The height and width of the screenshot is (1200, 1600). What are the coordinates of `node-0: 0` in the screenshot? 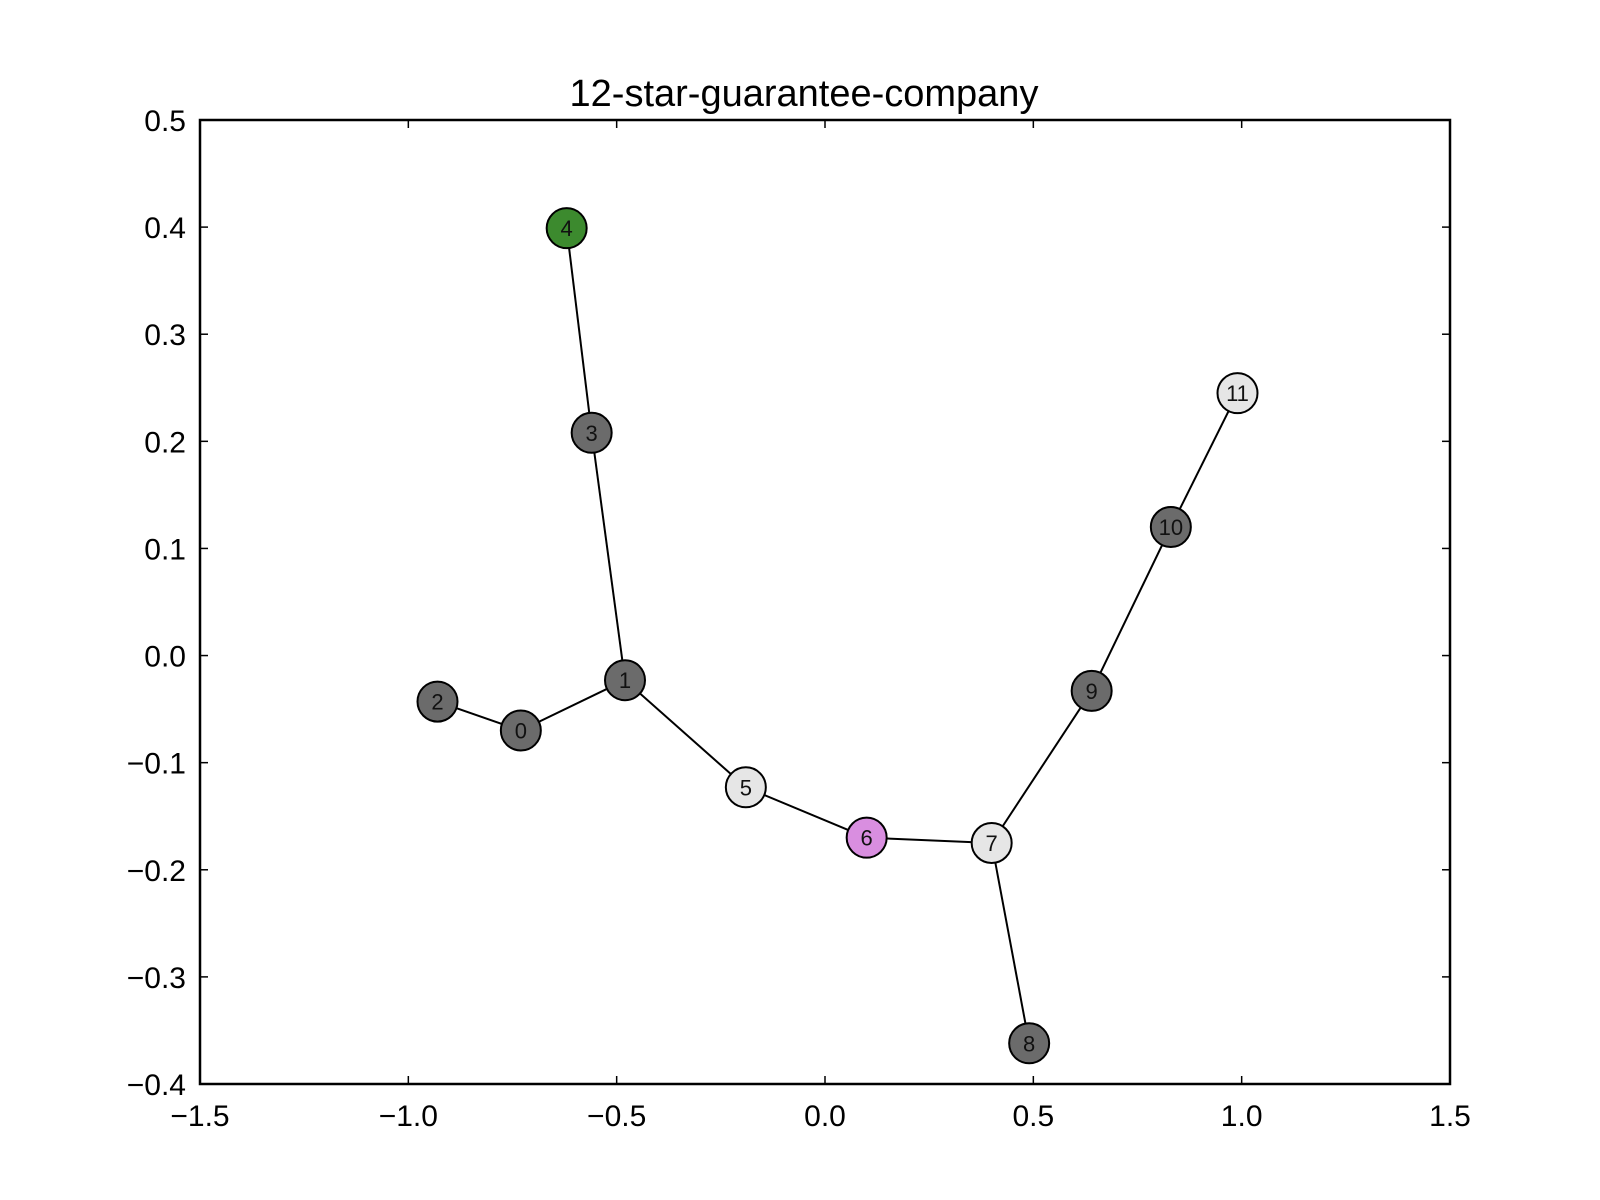 It's located at (520, 730).